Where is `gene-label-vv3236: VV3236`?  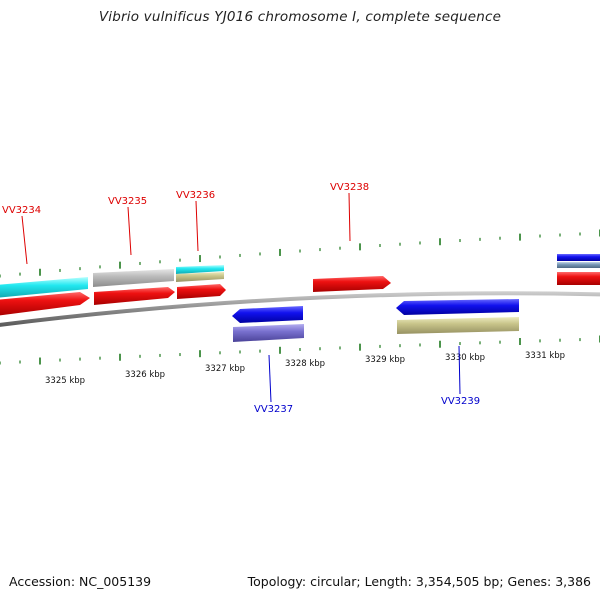 gene-label-vv3236: VV3236 is located at coordinates (195, 195).